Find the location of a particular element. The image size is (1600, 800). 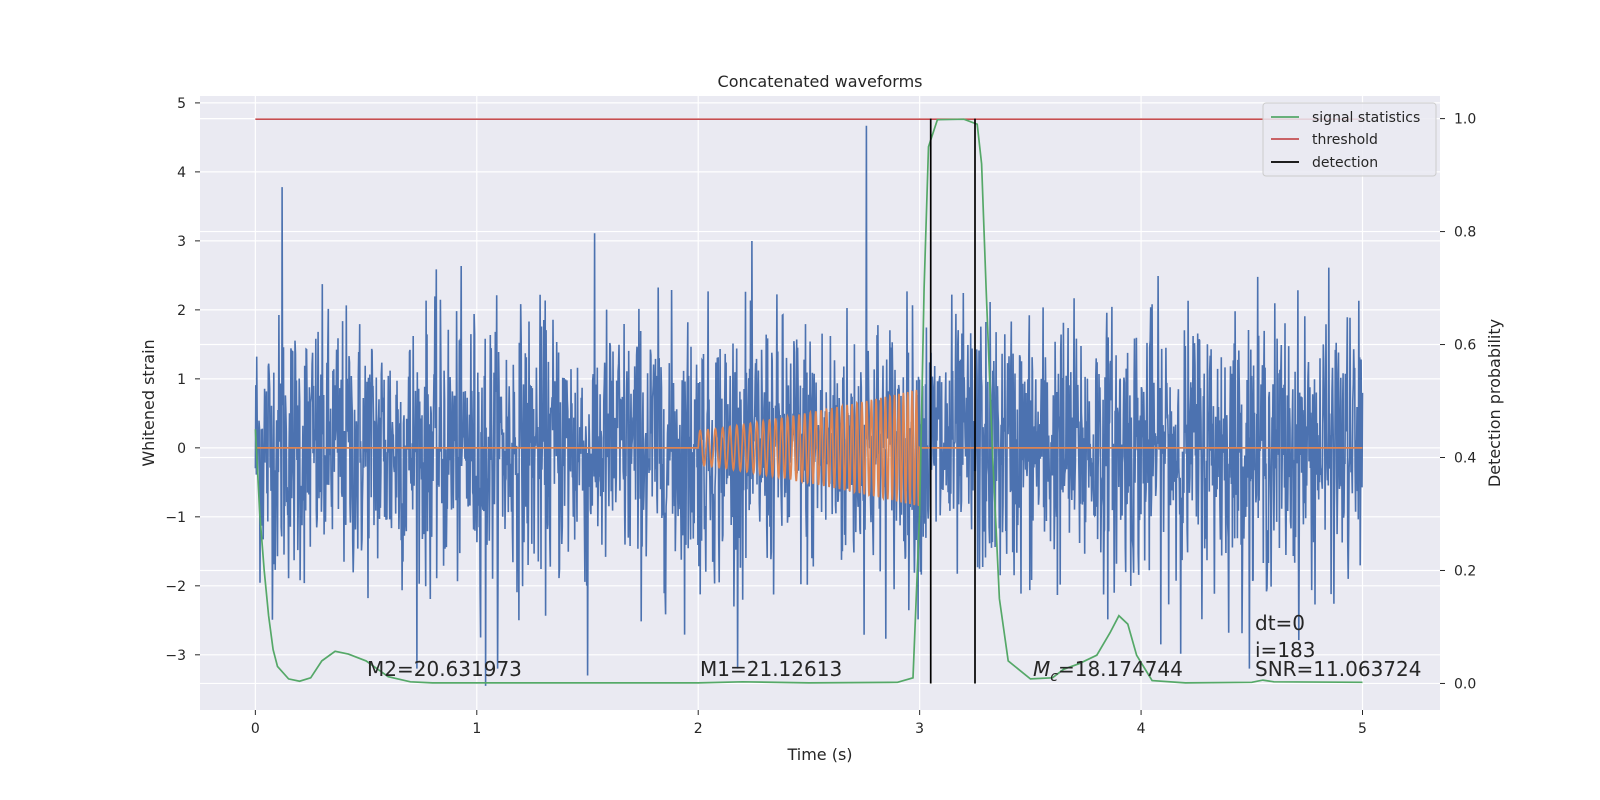

y-tick-label: 1 is located at coordinates (181, 380).